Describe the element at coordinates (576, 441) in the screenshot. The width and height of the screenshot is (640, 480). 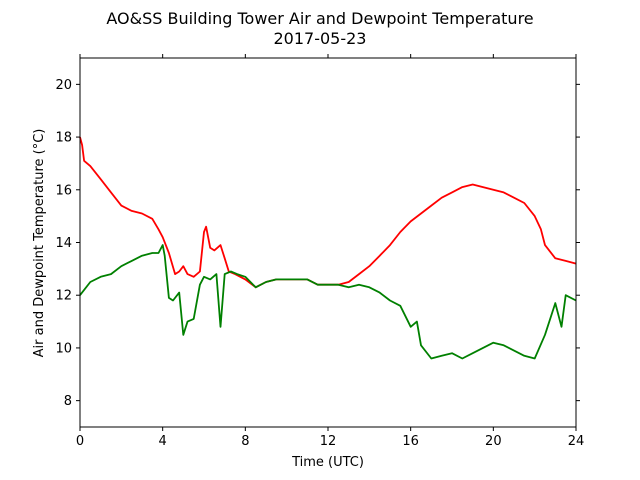
I see `x-tick-label: 24` at that location.